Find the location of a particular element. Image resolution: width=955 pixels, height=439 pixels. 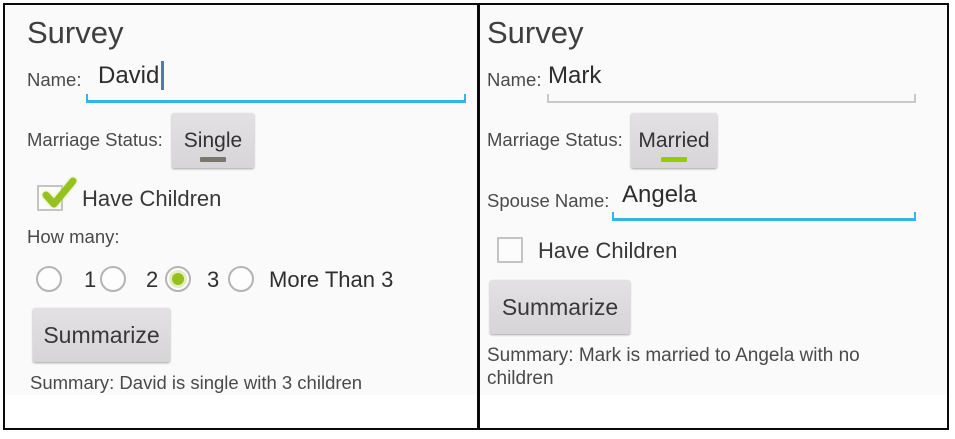

spouse-name-input-value: Angela is located at coordinates (659, 194).